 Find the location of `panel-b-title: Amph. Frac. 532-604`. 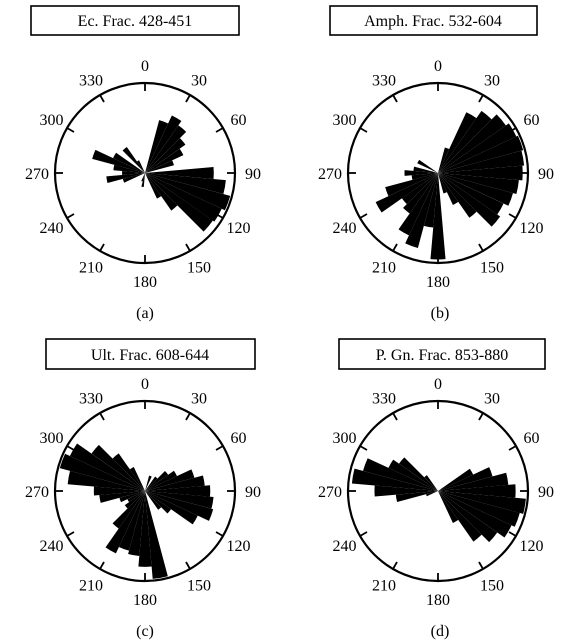

panel-b-title: Amph. Frac. 532-604 is located at coordinates (433, 21).